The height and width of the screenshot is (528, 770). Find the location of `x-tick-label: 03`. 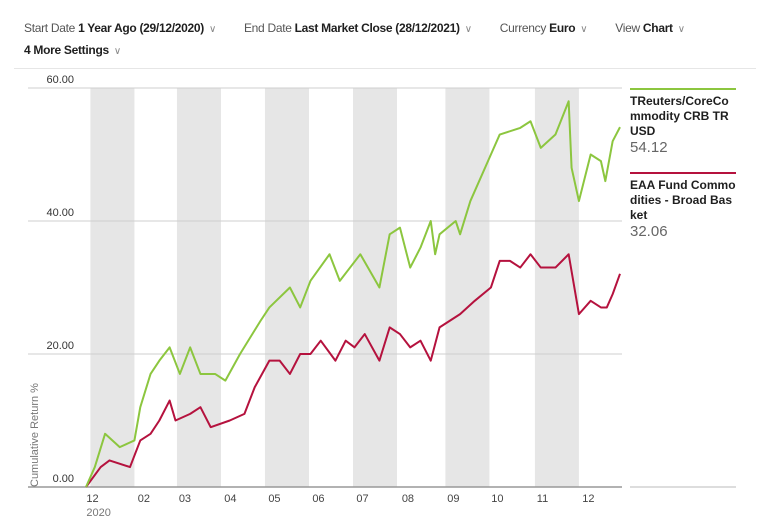

x-tick-label: 03 is located at coordinates (185, 499).